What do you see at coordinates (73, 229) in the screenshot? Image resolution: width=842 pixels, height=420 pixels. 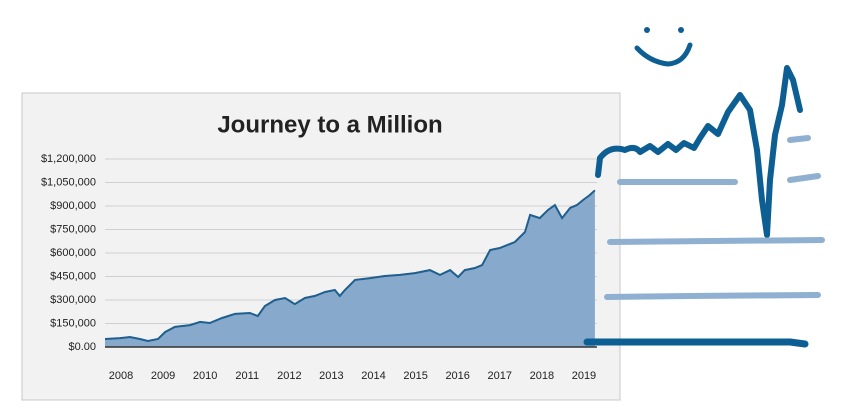 I see `y-tick-label: $750,000` at bounding box center [73, 229].